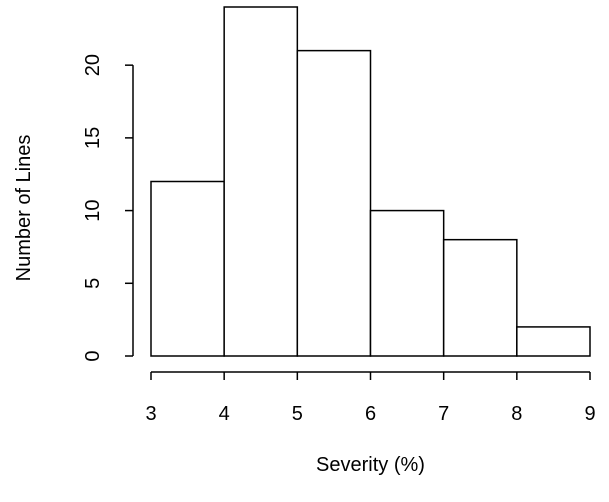 The width and height of the screenshot is (609, 502). I want to click on y-axis-label: Number of Lines, so click(24, 208).